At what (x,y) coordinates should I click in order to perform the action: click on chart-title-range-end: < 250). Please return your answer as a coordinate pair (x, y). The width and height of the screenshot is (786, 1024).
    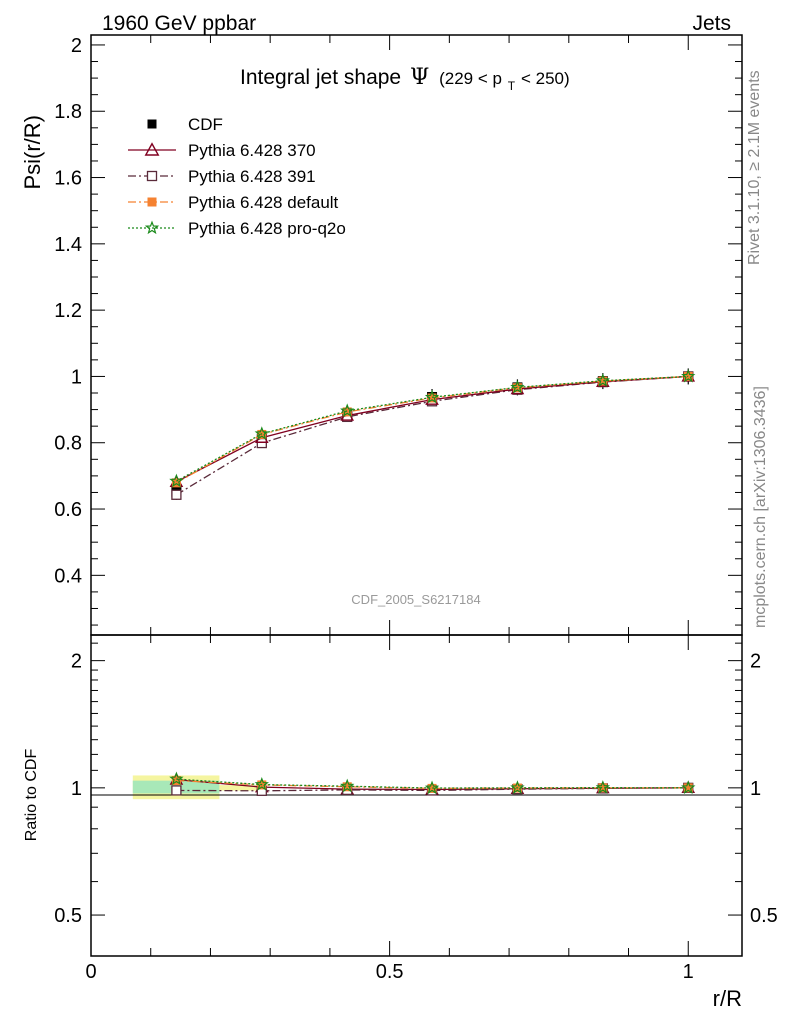
    Looking at the image, I should click on (545, 78).